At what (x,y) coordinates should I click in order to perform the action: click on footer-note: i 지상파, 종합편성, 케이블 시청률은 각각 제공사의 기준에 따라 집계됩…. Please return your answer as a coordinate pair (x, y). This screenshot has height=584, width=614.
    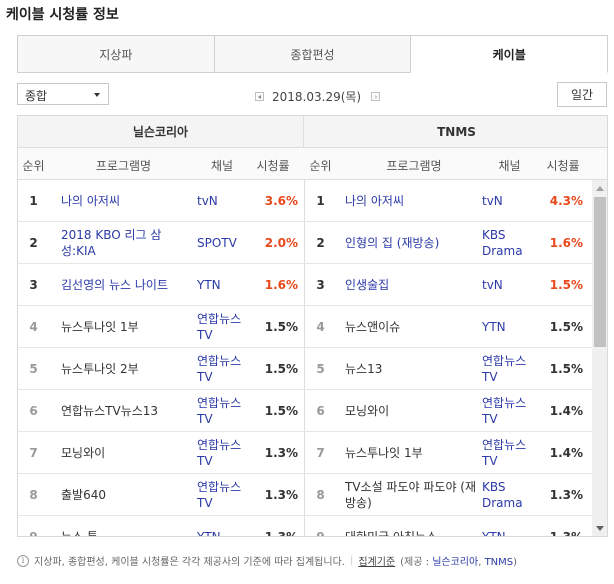
    Looking at the image, I should click on (267, 560).